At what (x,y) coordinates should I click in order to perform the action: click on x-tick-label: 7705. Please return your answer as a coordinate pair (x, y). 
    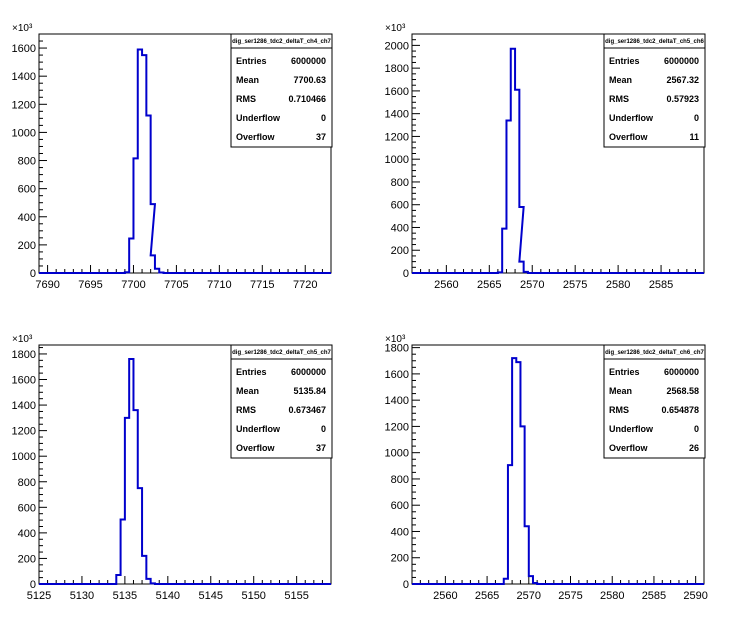
    Looking at the image, I should click on (176, 285).